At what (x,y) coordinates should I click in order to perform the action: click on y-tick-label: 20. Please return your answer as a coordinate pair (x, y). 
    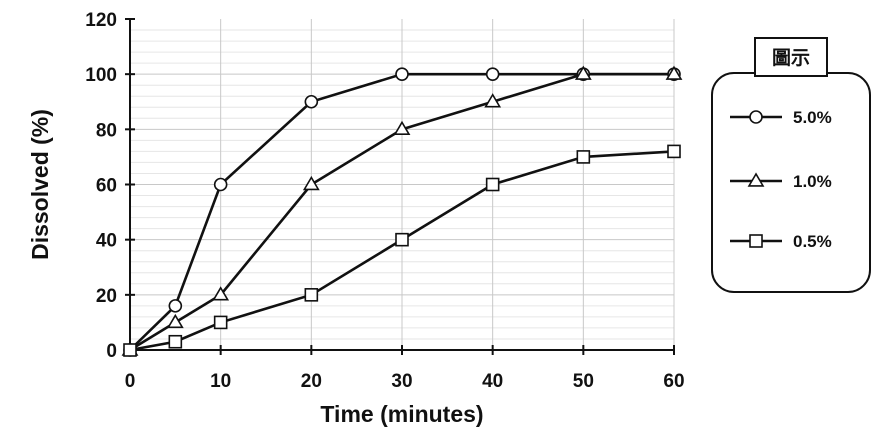
    Looking at the image, I should click on (106, 296).